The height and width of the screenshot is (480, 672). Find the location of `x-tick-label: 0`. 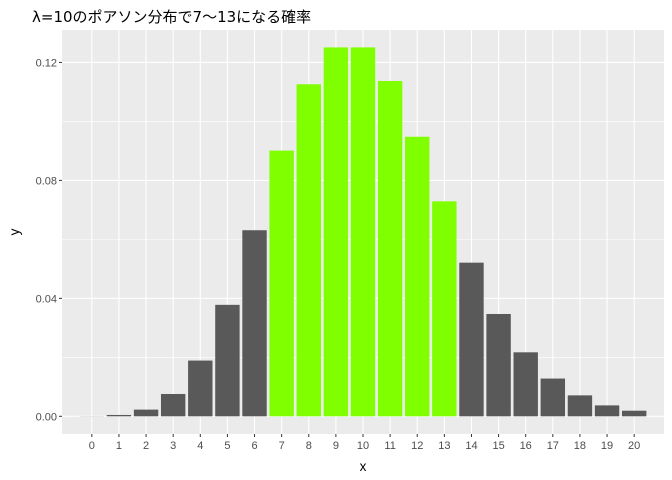

x-tick-label: 0 is located at coordinates (92, 446).